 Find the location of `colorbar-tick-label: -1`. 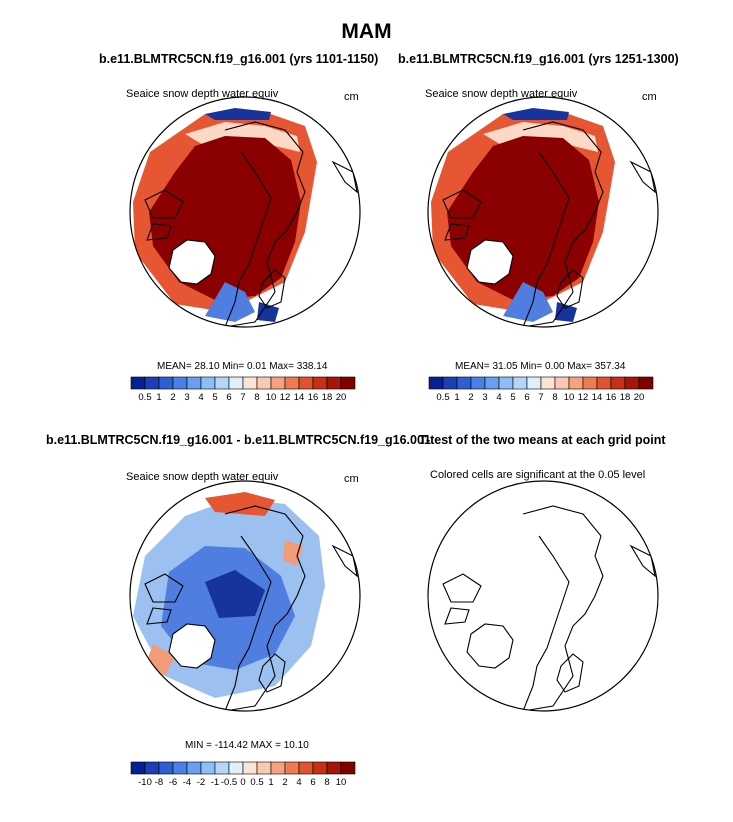

colorbar-tick-label: -1 is located at coordinates (215, 782).